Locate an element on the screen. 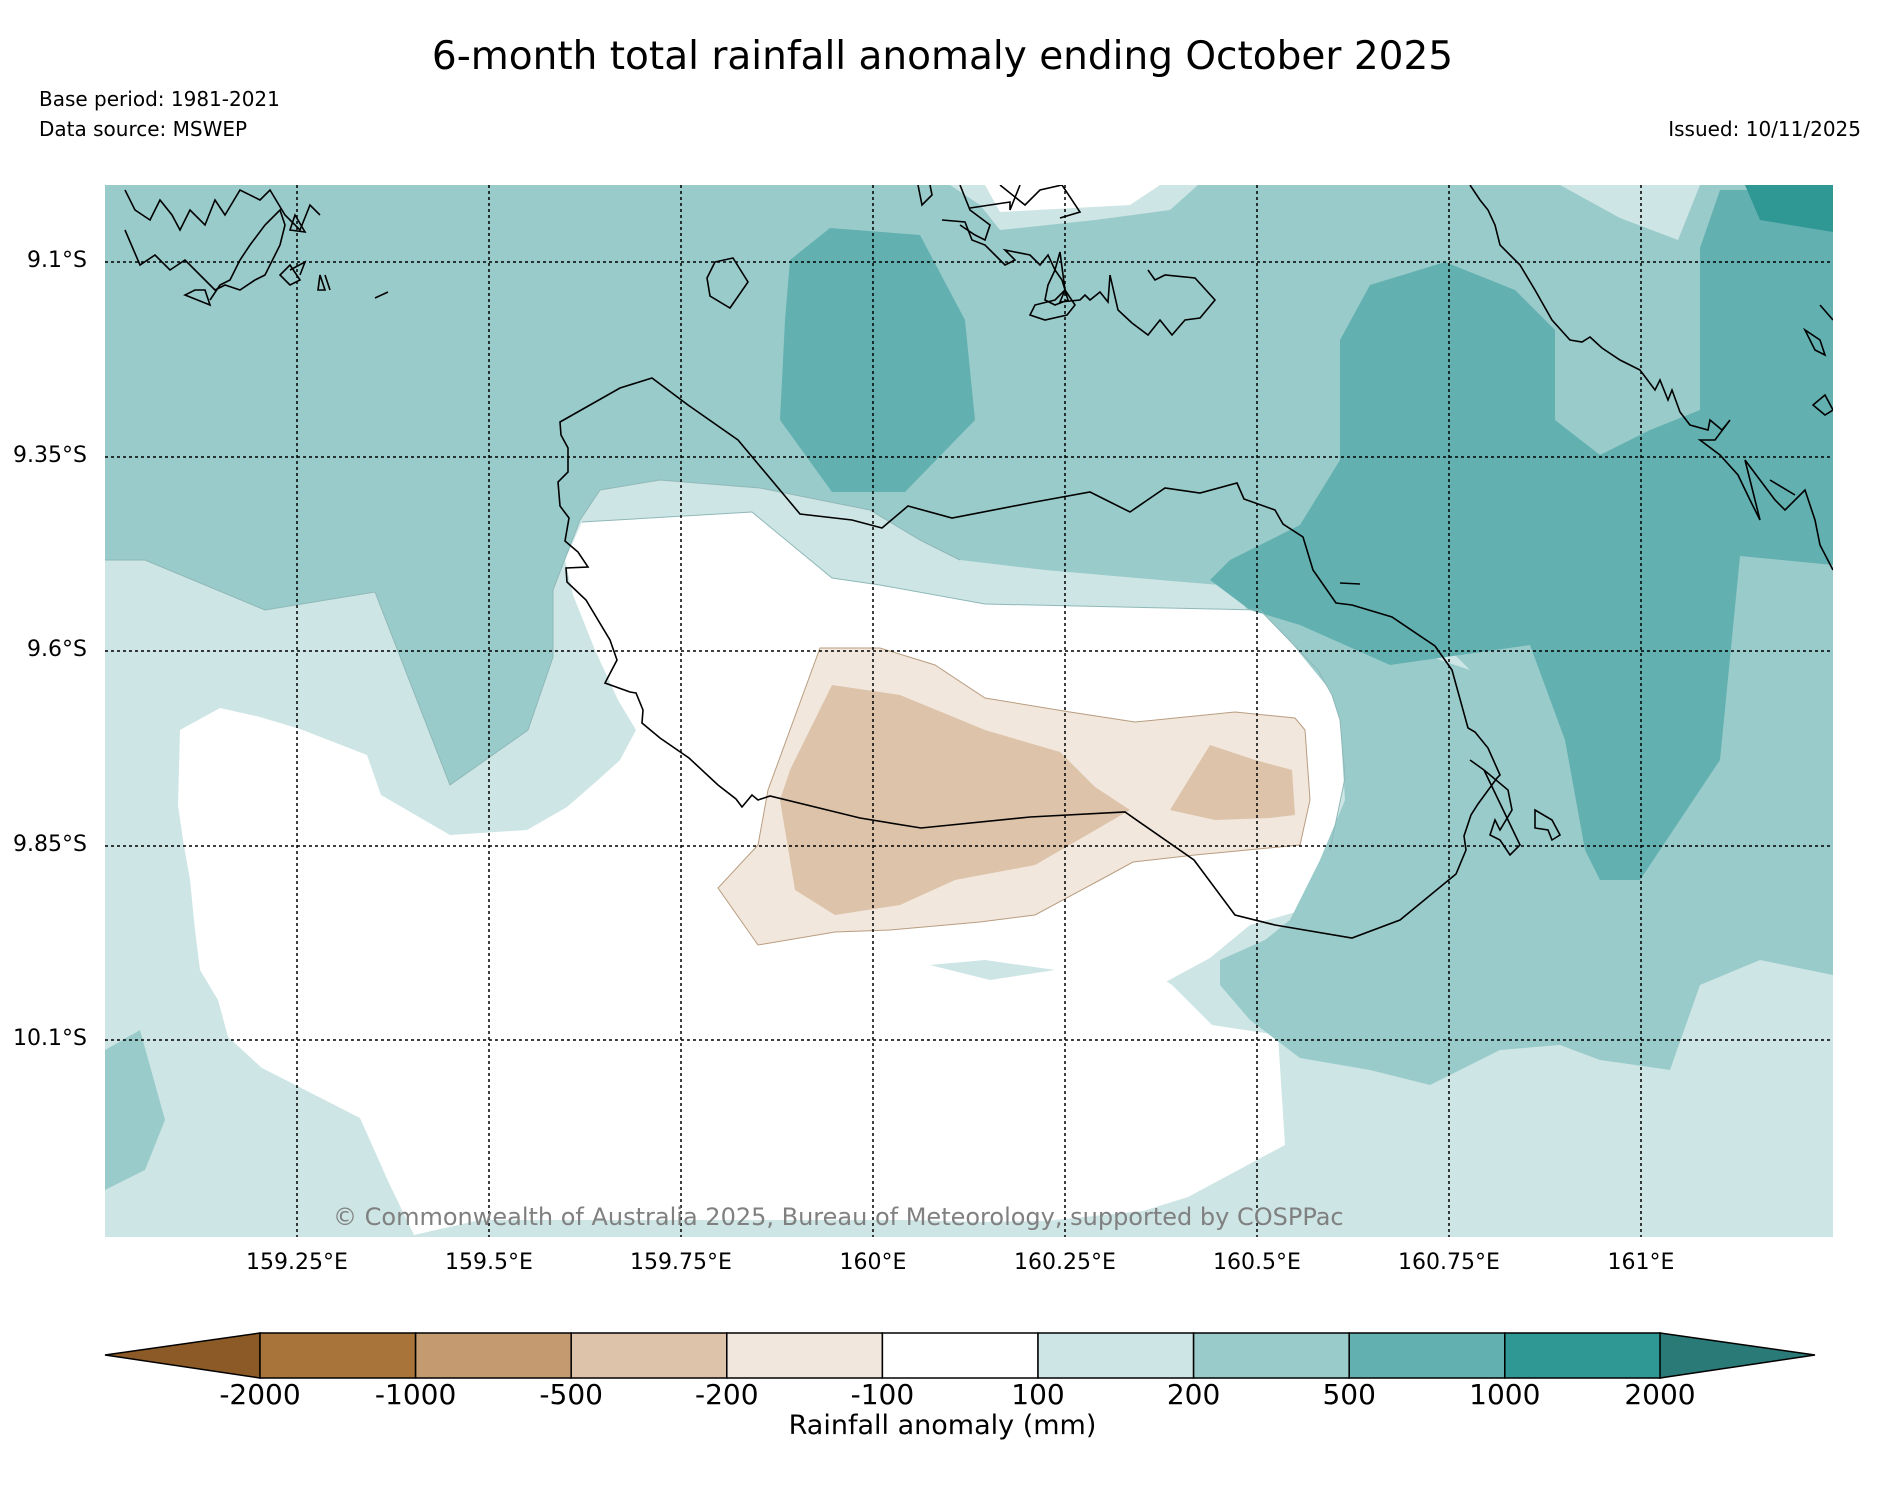 This screenshot has height=1494, width=1885. colorbar-tick-label: -100 is located at coordinates (882, 1394).